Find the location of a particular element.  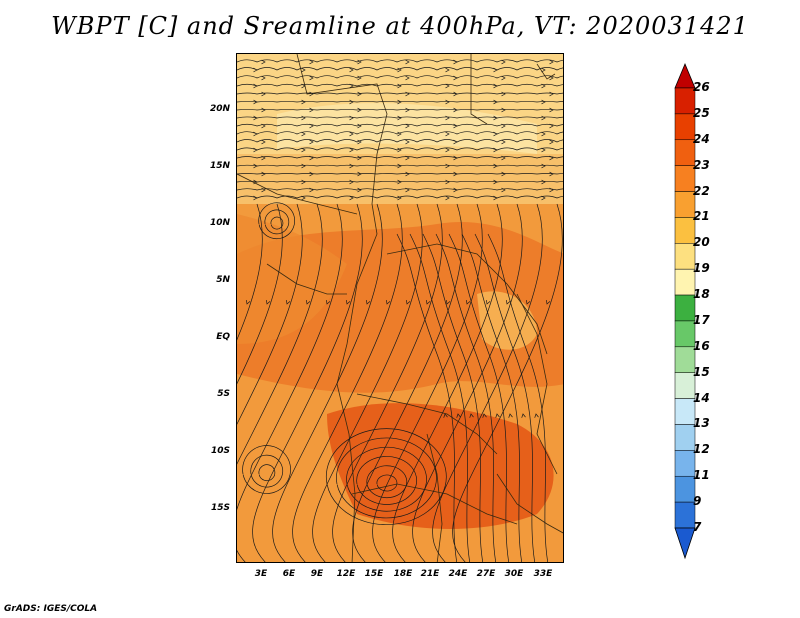

footer-credit: GrADS: IGES/COLA is located at coordinates (51, 609).